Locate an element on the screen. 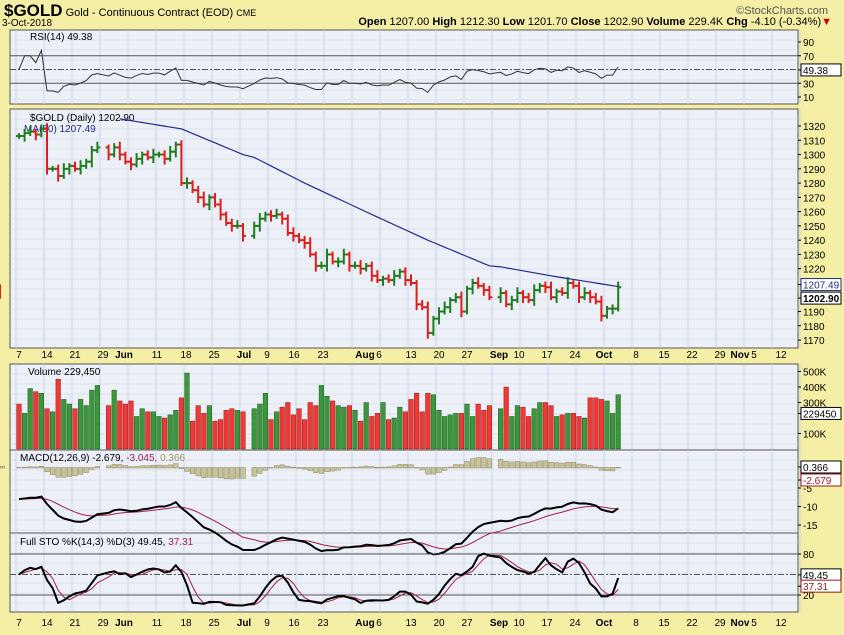 Image resolution: width=844 pixels, height=635 pixels. volume-y-label: 400K is located at coordinates (815, 388).